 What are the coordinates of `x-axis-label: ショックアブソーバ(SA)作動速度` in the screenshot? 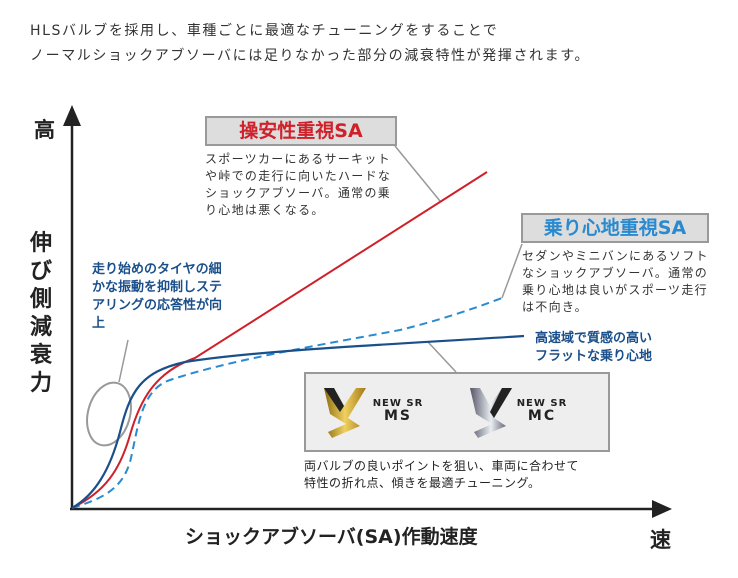 It's located at (331, 537).